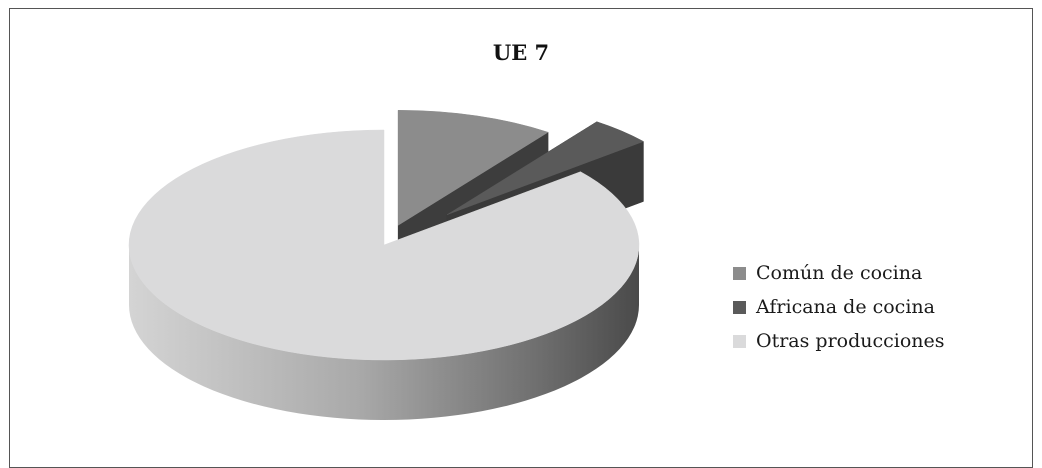  What do you see at coordinates (850, 341) in the screenshot?
I see `legend-label-otras: Otras producciones` at bounding box center [850, 341].